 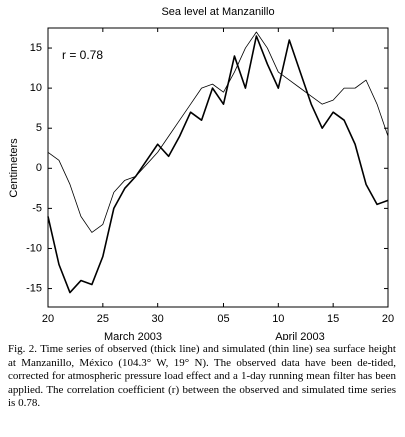 What do you see at coordinates (300, 335) in the screenshot?
I see `annotation: April 2003` at bounding box center [300, 335].